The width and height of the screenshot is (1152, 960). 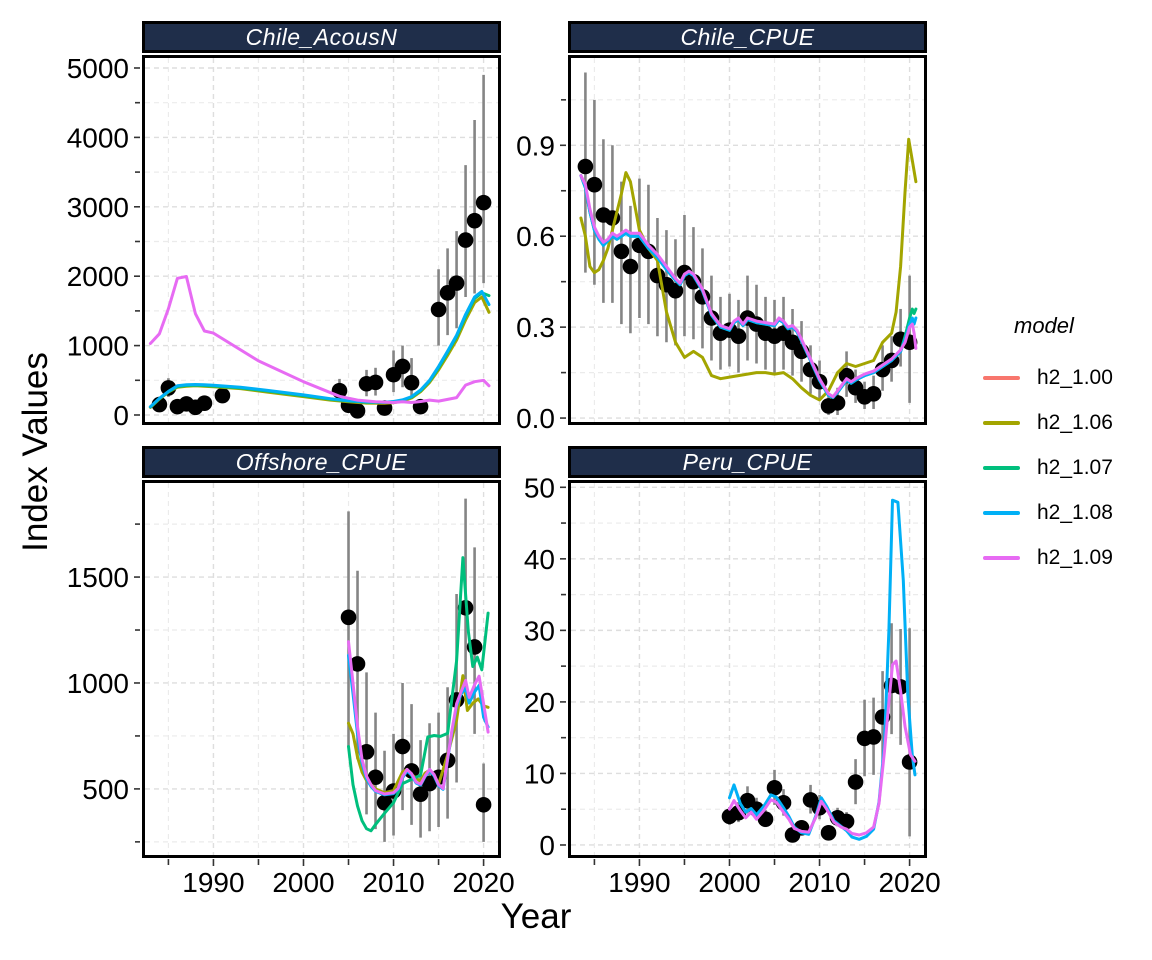 I want to click on facet-strip: Peru_CPUE, so click(x=747, y=462).